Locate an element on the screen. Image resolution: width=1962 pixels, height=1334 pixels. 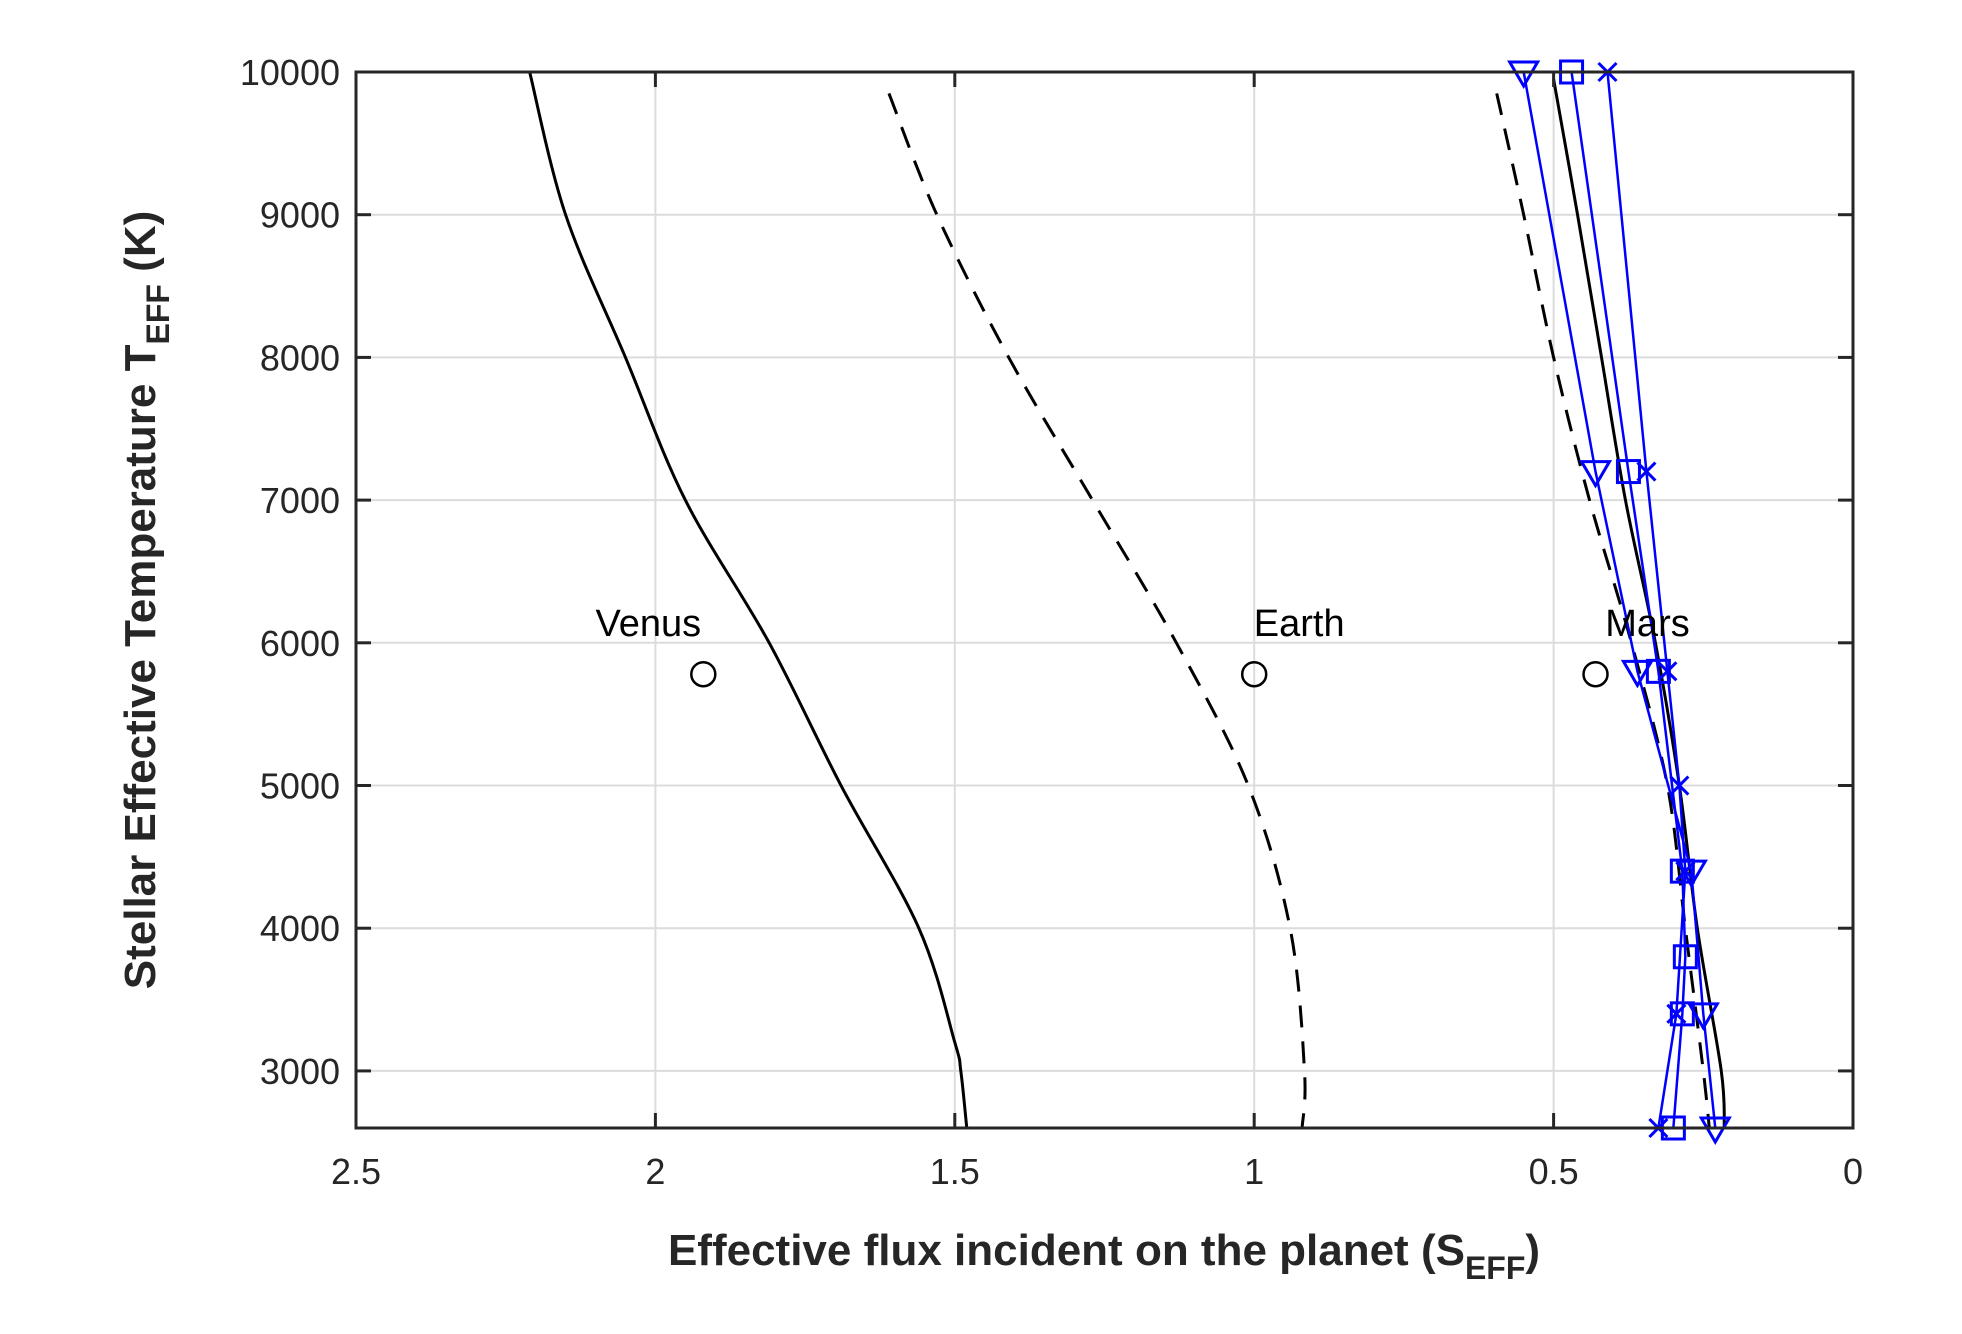
x-tick-label: 2 is located at coordinates (655, 1171).